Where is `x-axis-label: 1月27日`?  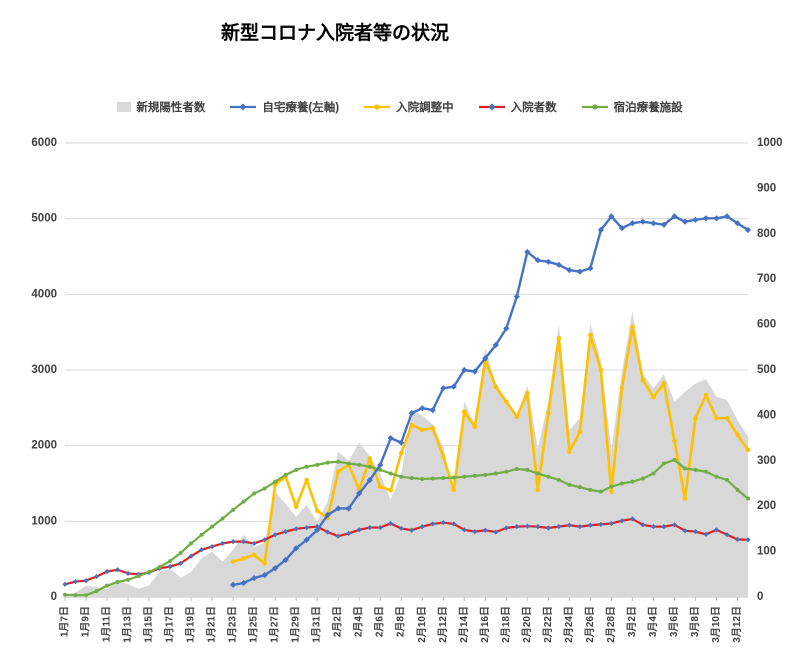
x-axis-label: 1月27日 is located at coordinates (275, 624).